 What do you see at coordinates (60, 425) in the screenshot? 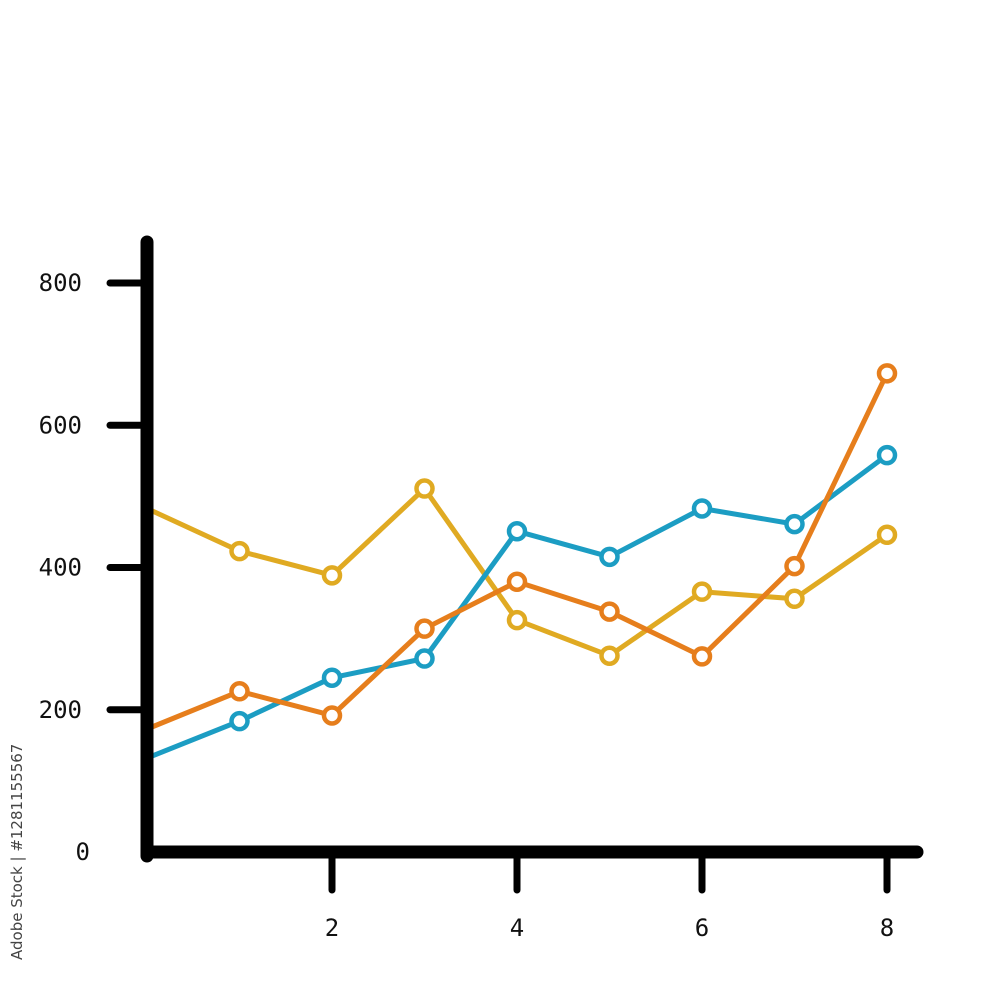
I see `y-tick-label: 600` at bounding box center [60, 425].